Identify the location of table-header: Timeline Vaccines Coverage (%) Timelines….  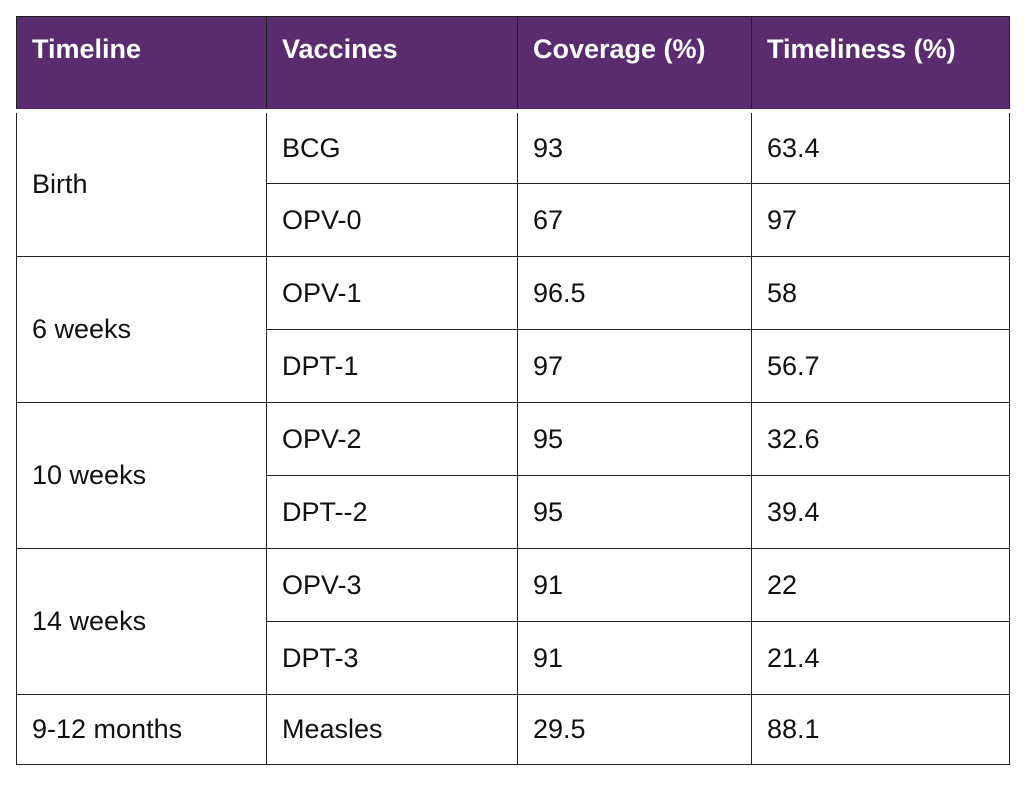
(513, 64).